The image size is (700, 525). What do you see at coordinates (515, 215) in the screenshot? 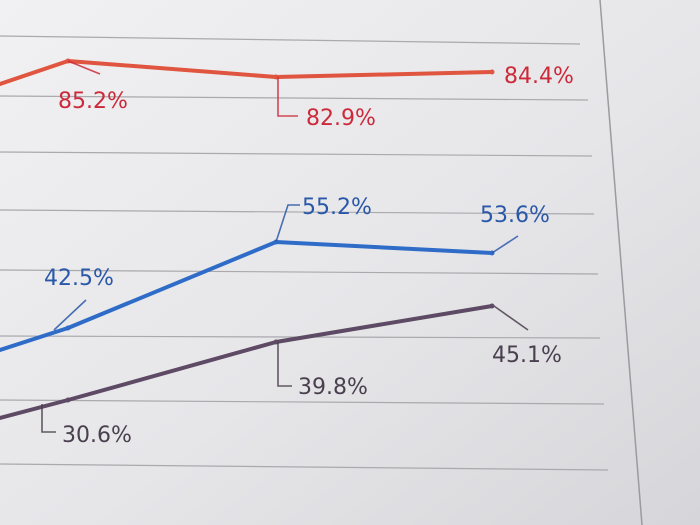
I see `series-2-data-label-3: 53.6%` at bounding box center [515, 215].